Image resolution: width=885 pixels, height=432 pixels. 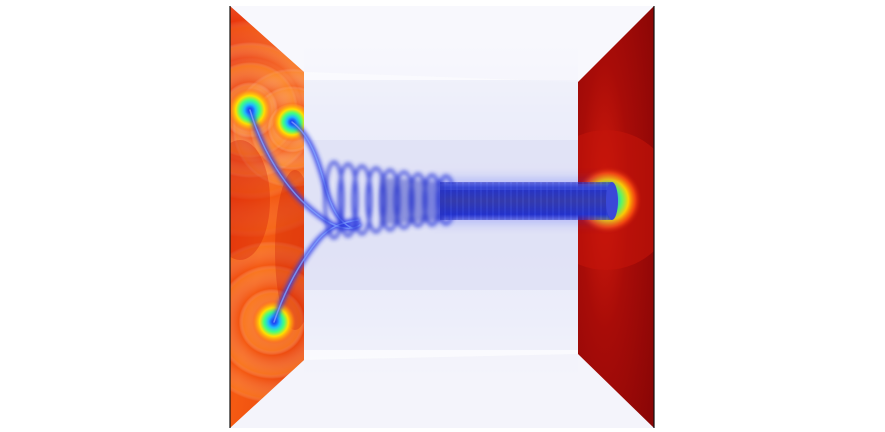 What do you see at coordinates (499, 201) in the screenshot?
I see `vortex-tube` at bounding box center [499, 201].